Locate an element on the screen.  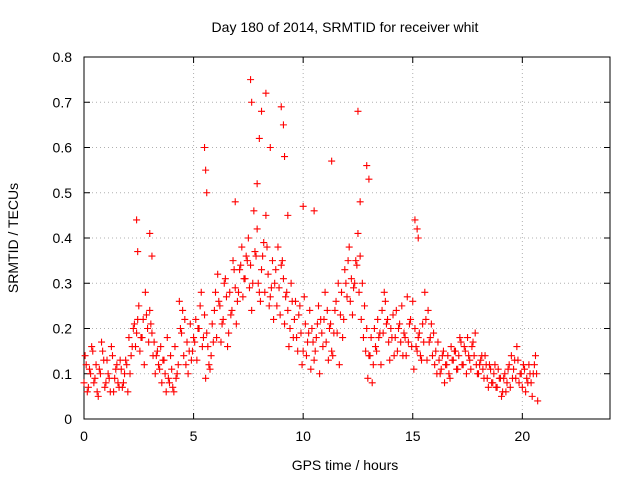
y-tick-label: 0.2 is located at coordinates (63, 329).